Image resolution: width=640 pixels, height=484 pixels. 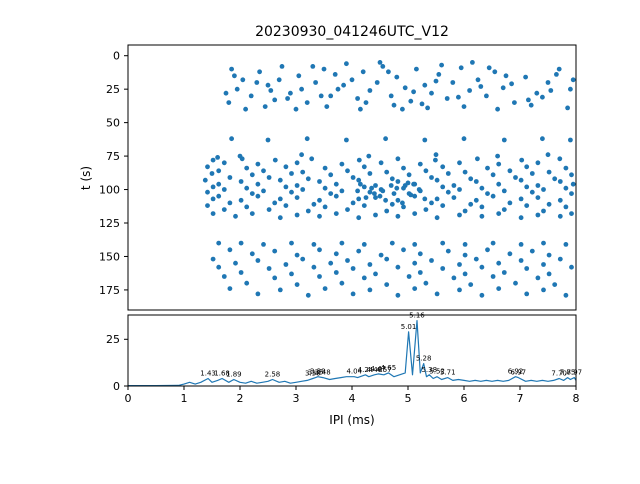 I want to click on x-tick-label: 3, so click(x=296, y=398).